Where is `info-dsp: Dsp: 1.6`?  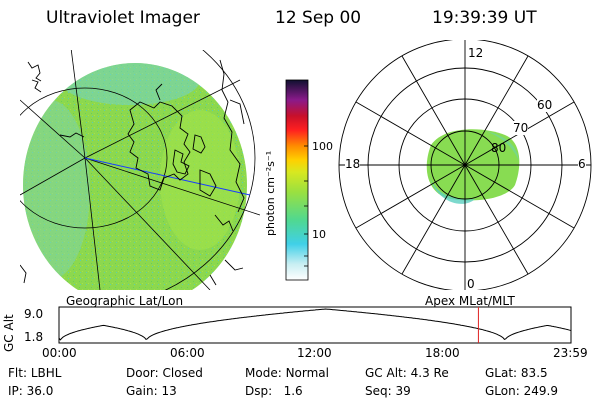 info-dsp: Dsp: 1.6 is located at coordinates (274, 391).